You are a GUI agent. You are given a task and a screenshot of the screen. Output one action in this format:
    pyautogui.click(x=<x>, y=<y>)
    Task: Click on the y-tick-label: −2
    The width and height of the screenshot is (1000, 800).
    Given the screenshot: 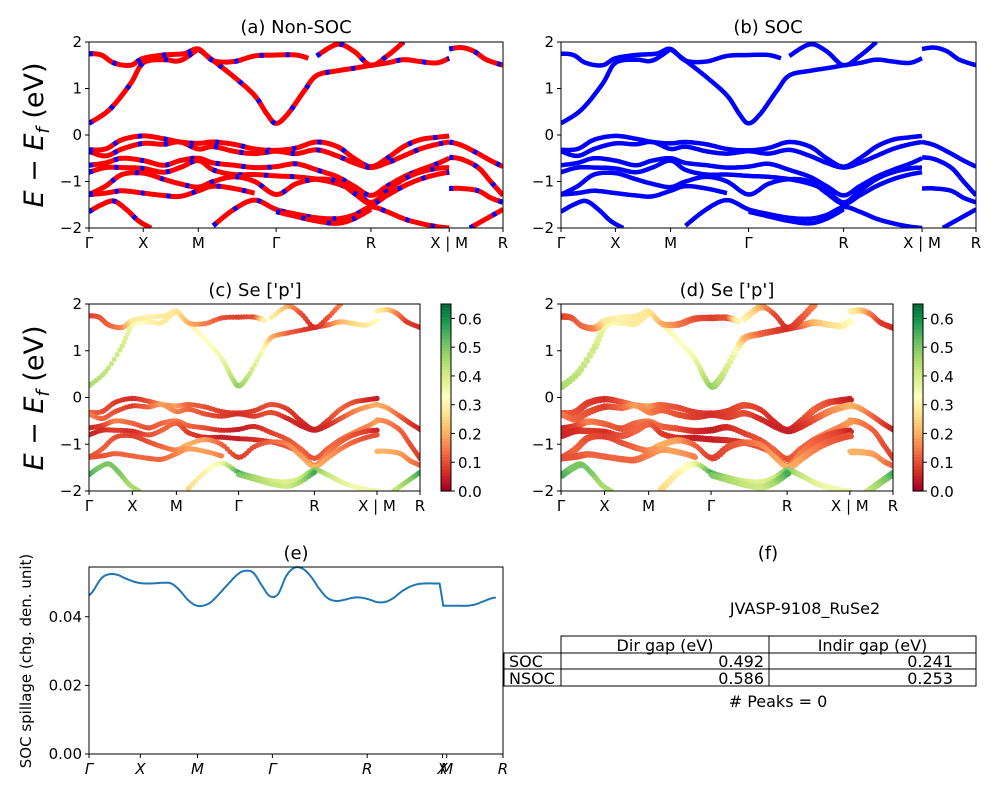 What is the action you would take?
    pyautogui.click(x=71, y=228)
    